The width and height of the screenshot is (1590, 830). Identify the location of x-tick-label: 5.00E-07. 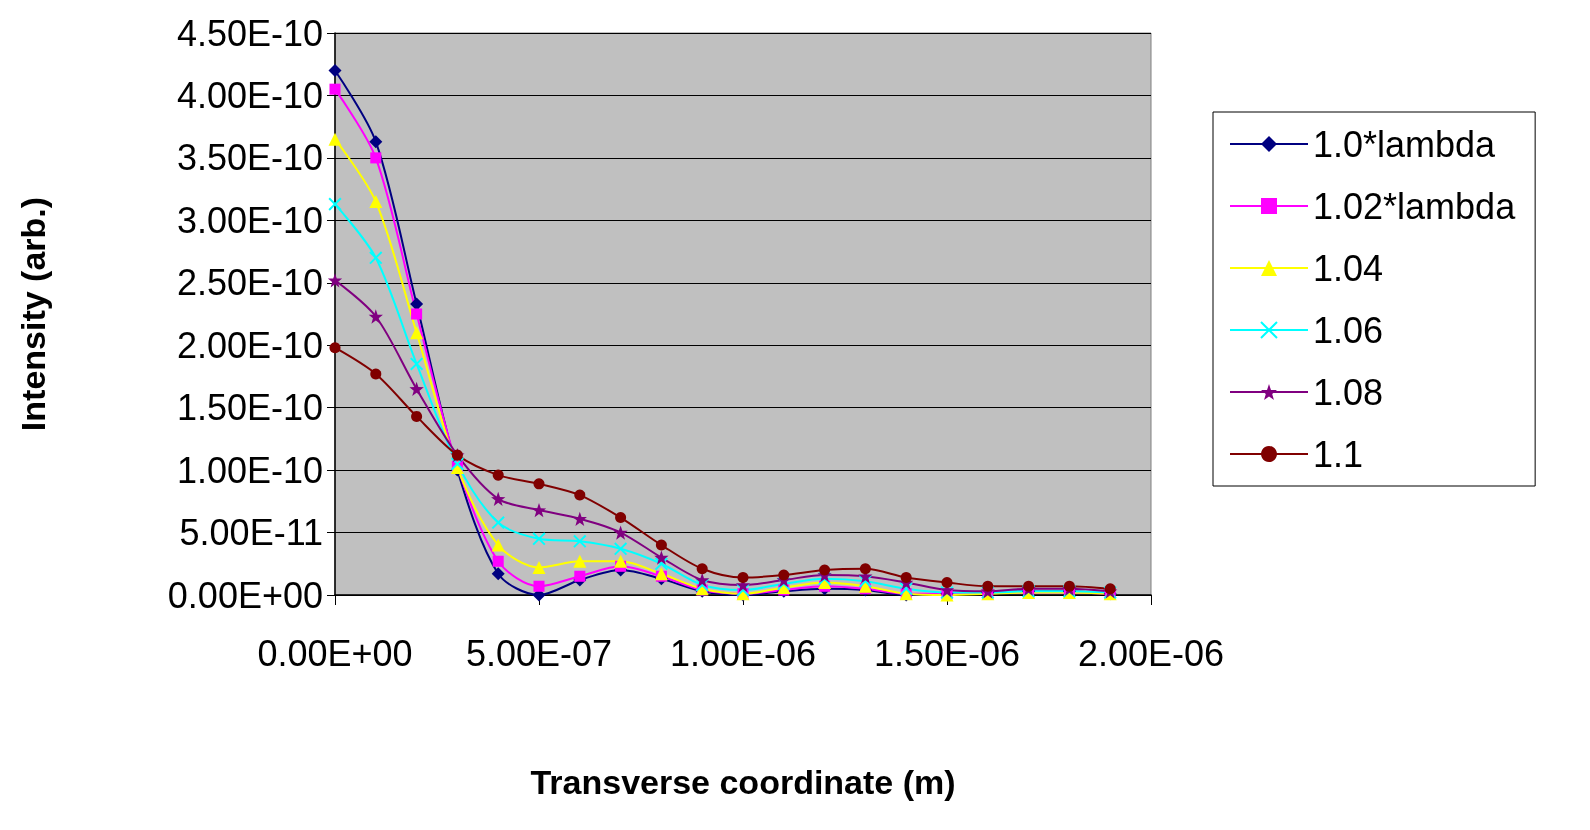
(539, 653).